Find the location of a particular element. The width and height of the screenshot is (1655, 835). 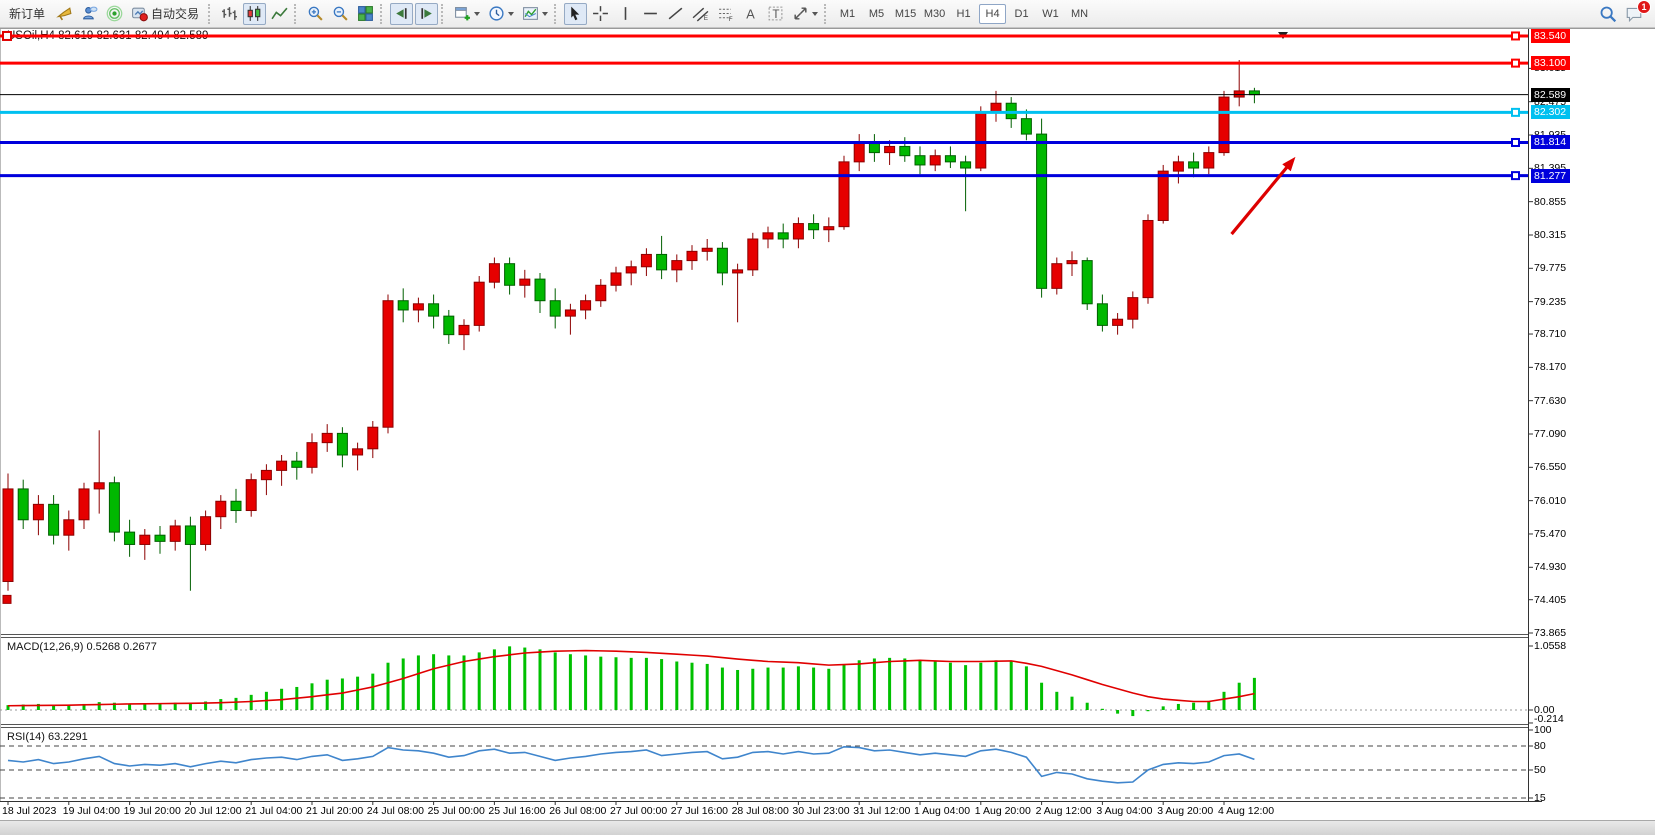

red-arrow-annotation is located at coordinates (1263, 196).